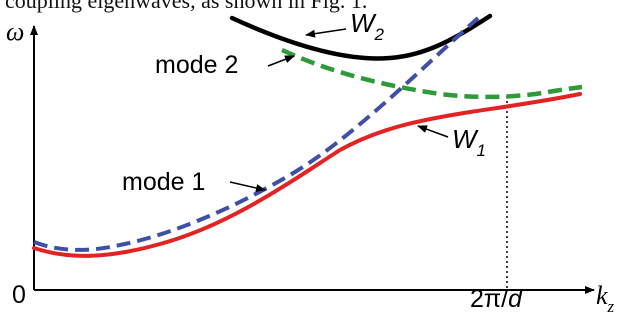 Image resolution: width=626 pixels, height=323 pixels. I want to click on label-mode2: mode 2, so click(225, 65).